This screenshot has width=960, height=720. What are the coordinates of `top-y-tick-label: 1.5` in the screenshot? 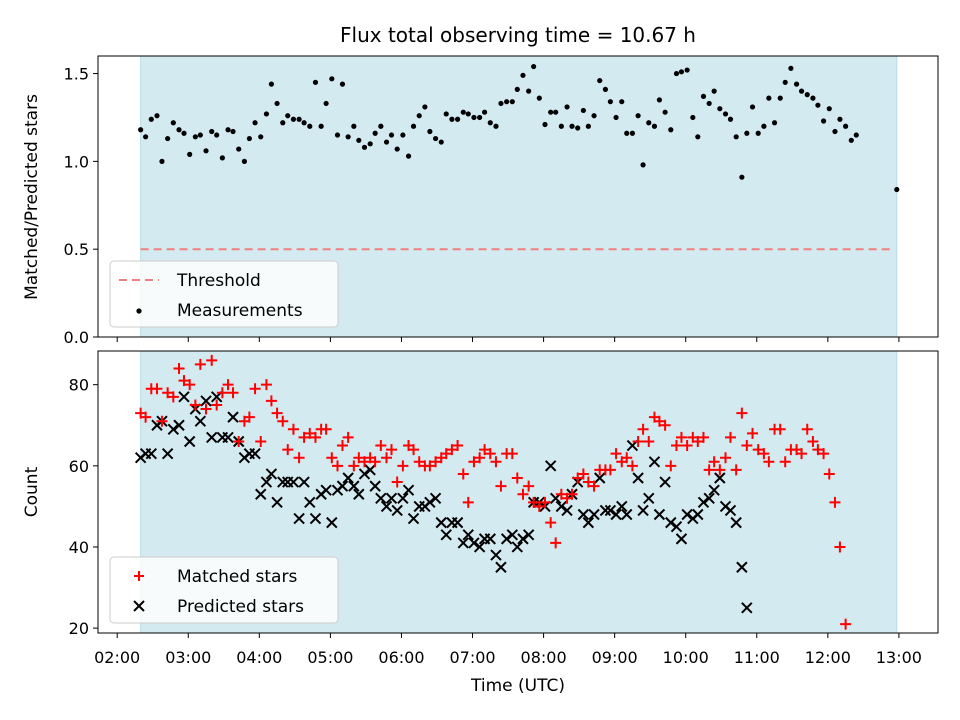 It's located at (76, 74).